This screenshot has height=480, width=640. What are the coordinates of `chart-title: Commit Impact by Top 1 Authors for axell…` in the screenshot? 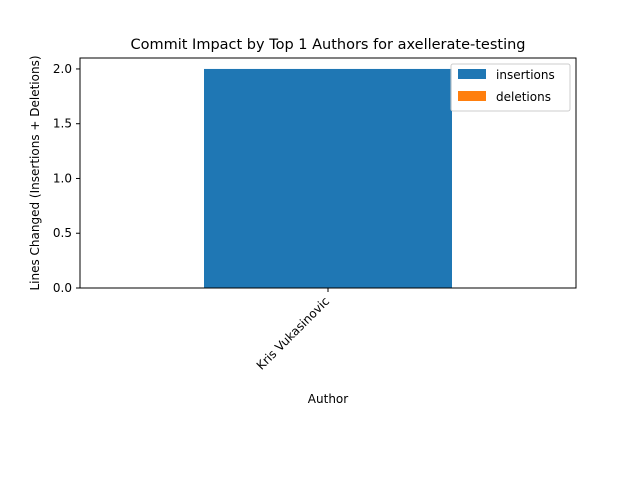 It's located at (327, 45).